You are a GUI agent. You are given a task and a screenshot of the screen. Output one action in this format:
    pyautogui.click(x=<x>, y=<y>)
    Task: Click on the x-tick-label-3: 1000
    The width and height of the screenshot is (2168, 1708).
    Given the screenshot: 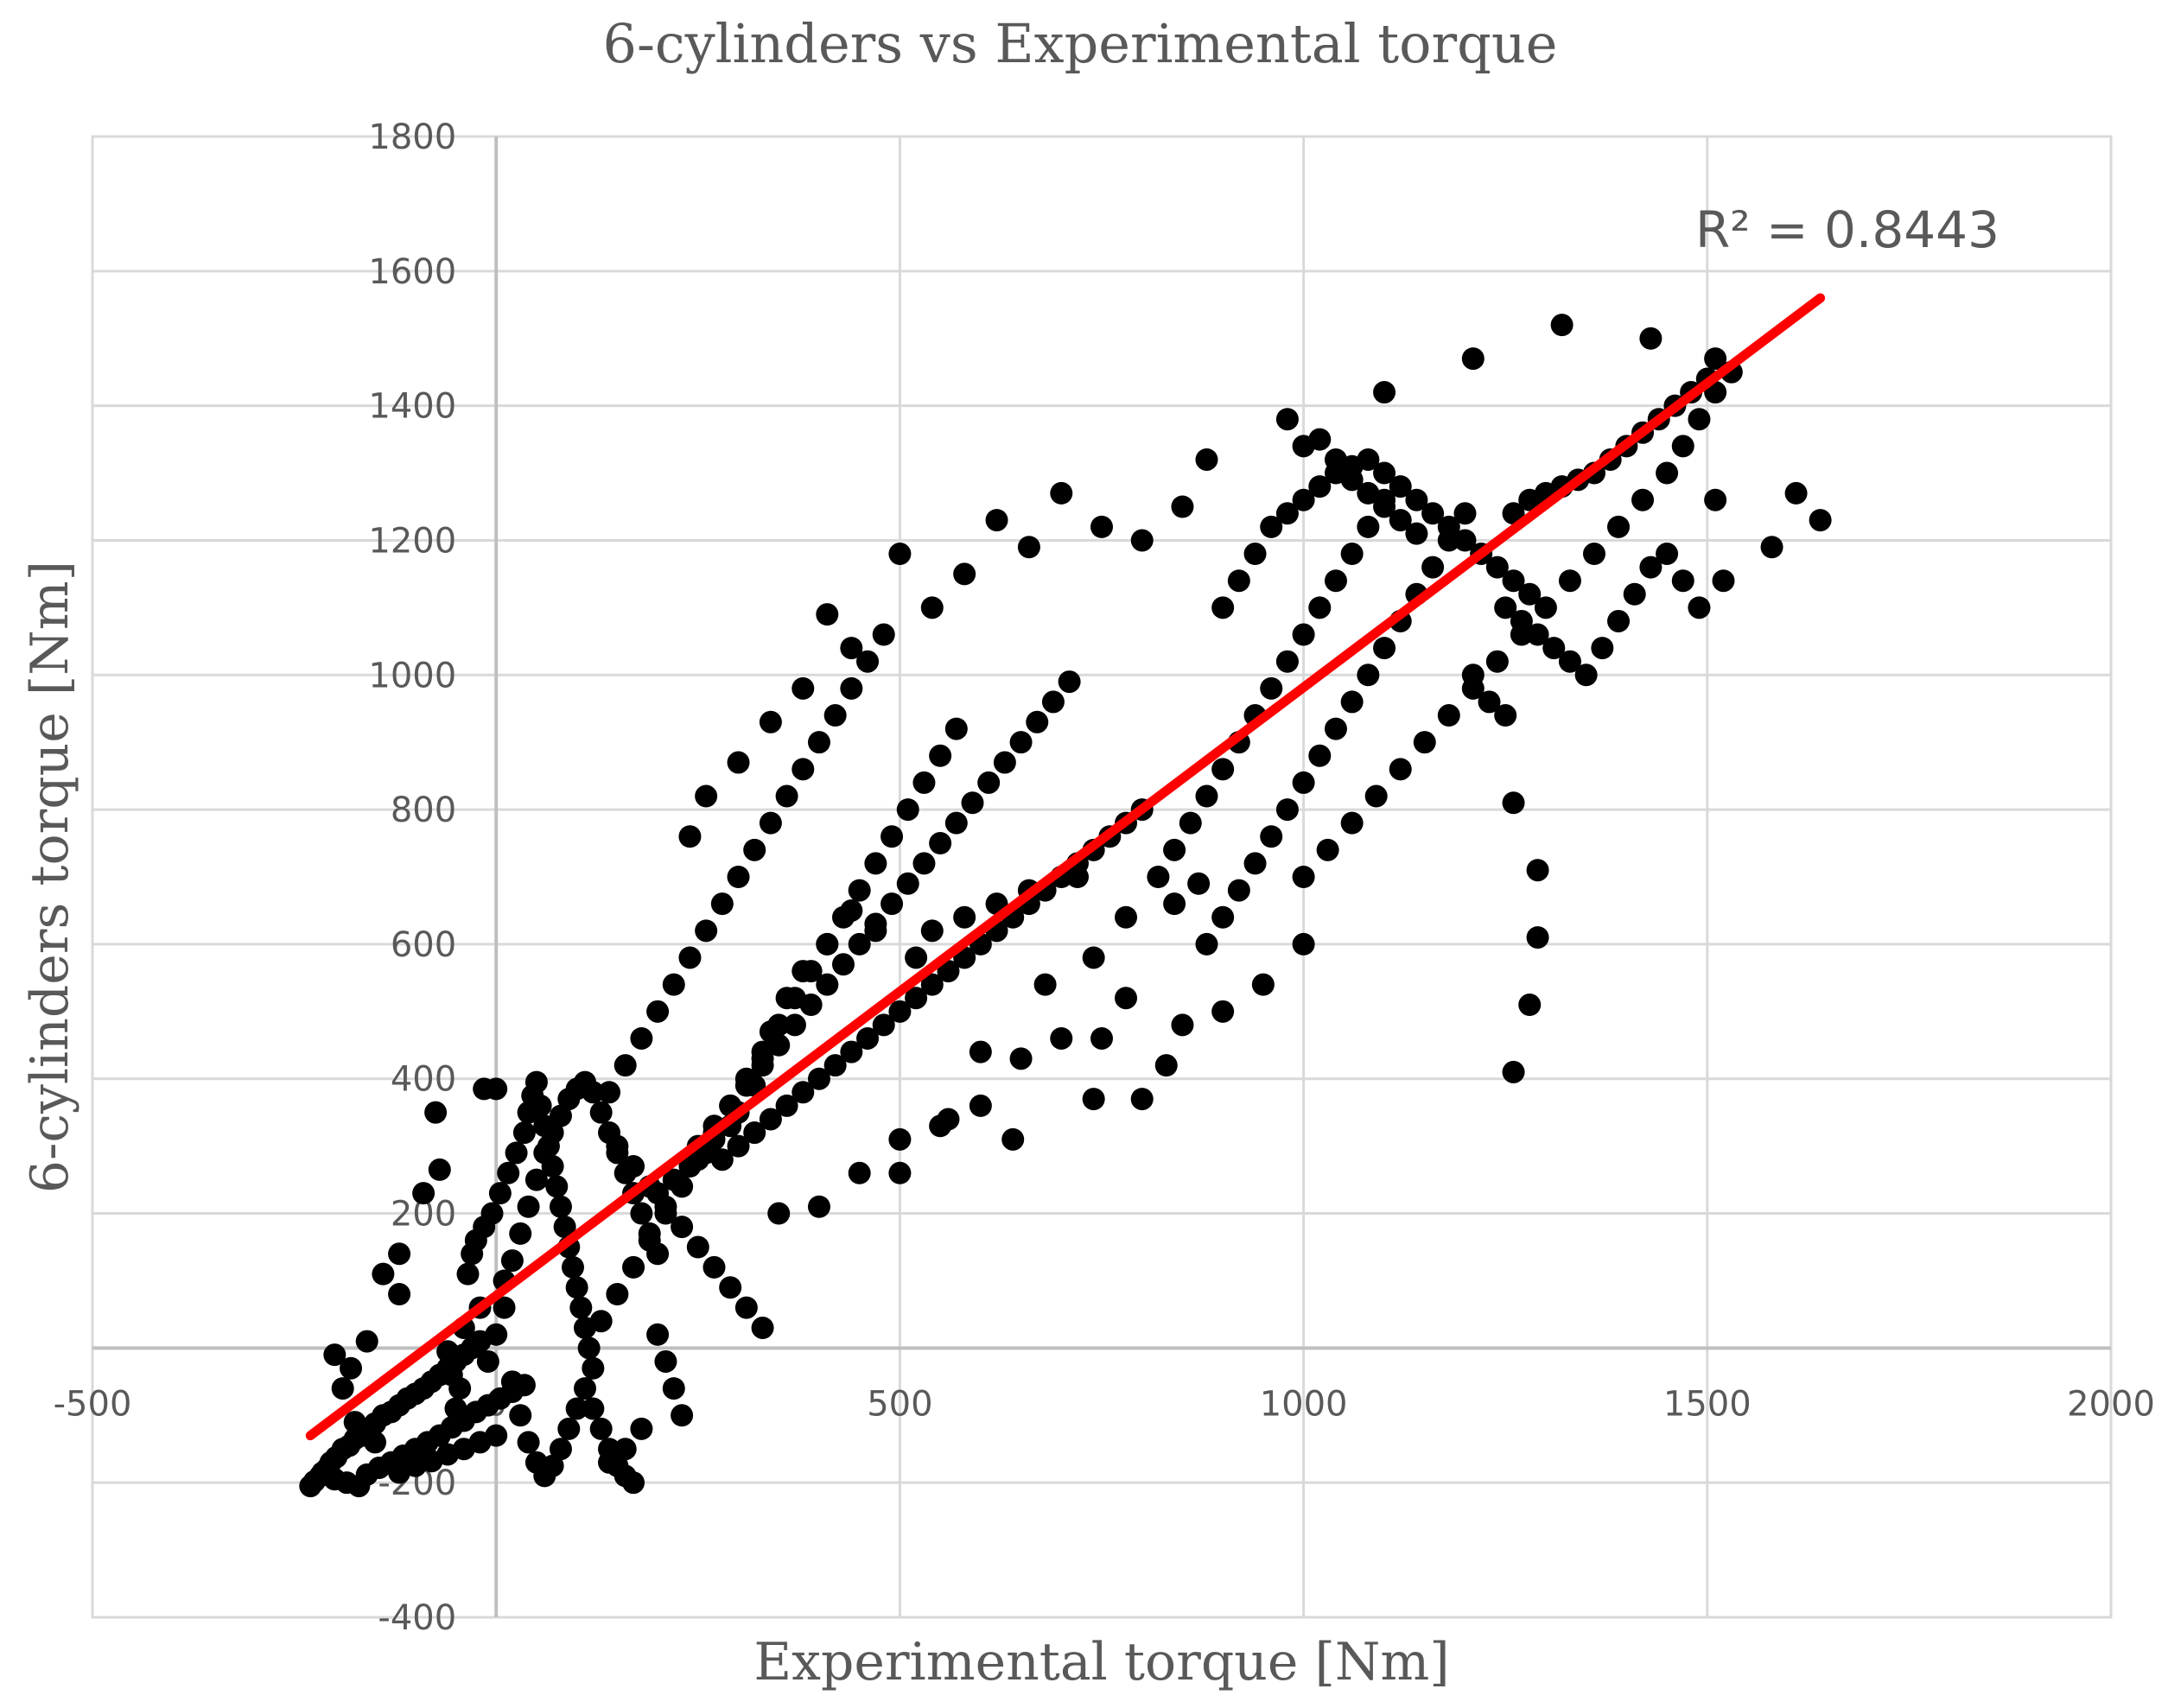 What is the action you would take?
    pyautogui.click(x=1304, y=1404)
    